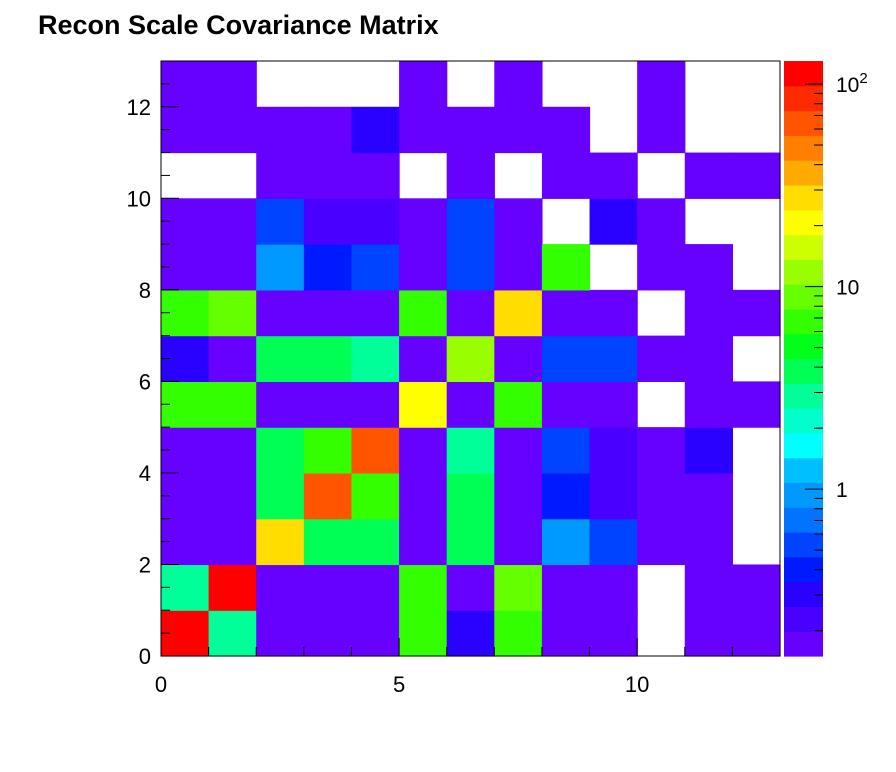 This screenshot has height=772, width=896. What do you see at coordinates (637, 684) in the screenshot?
I see `x-tick-label: 10` at bounding box center [637, 684].